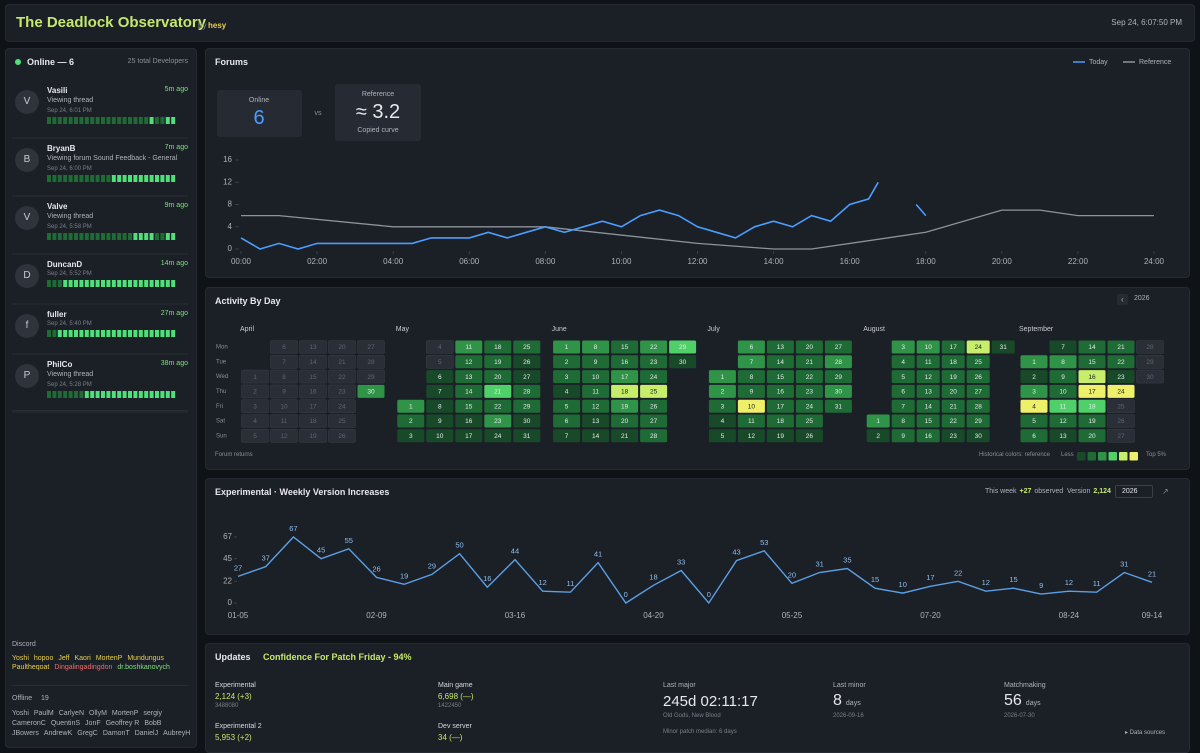  I want to click on offline-member: JBowers, so click(25, 733).